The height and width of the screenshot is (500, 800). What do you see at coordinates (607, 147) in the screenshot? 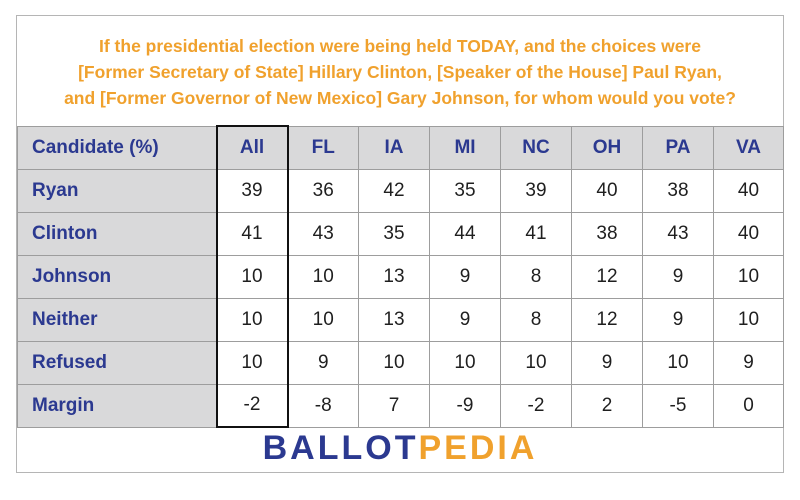
I see `column-header-oh: OH` at bounding box center [607, 147].